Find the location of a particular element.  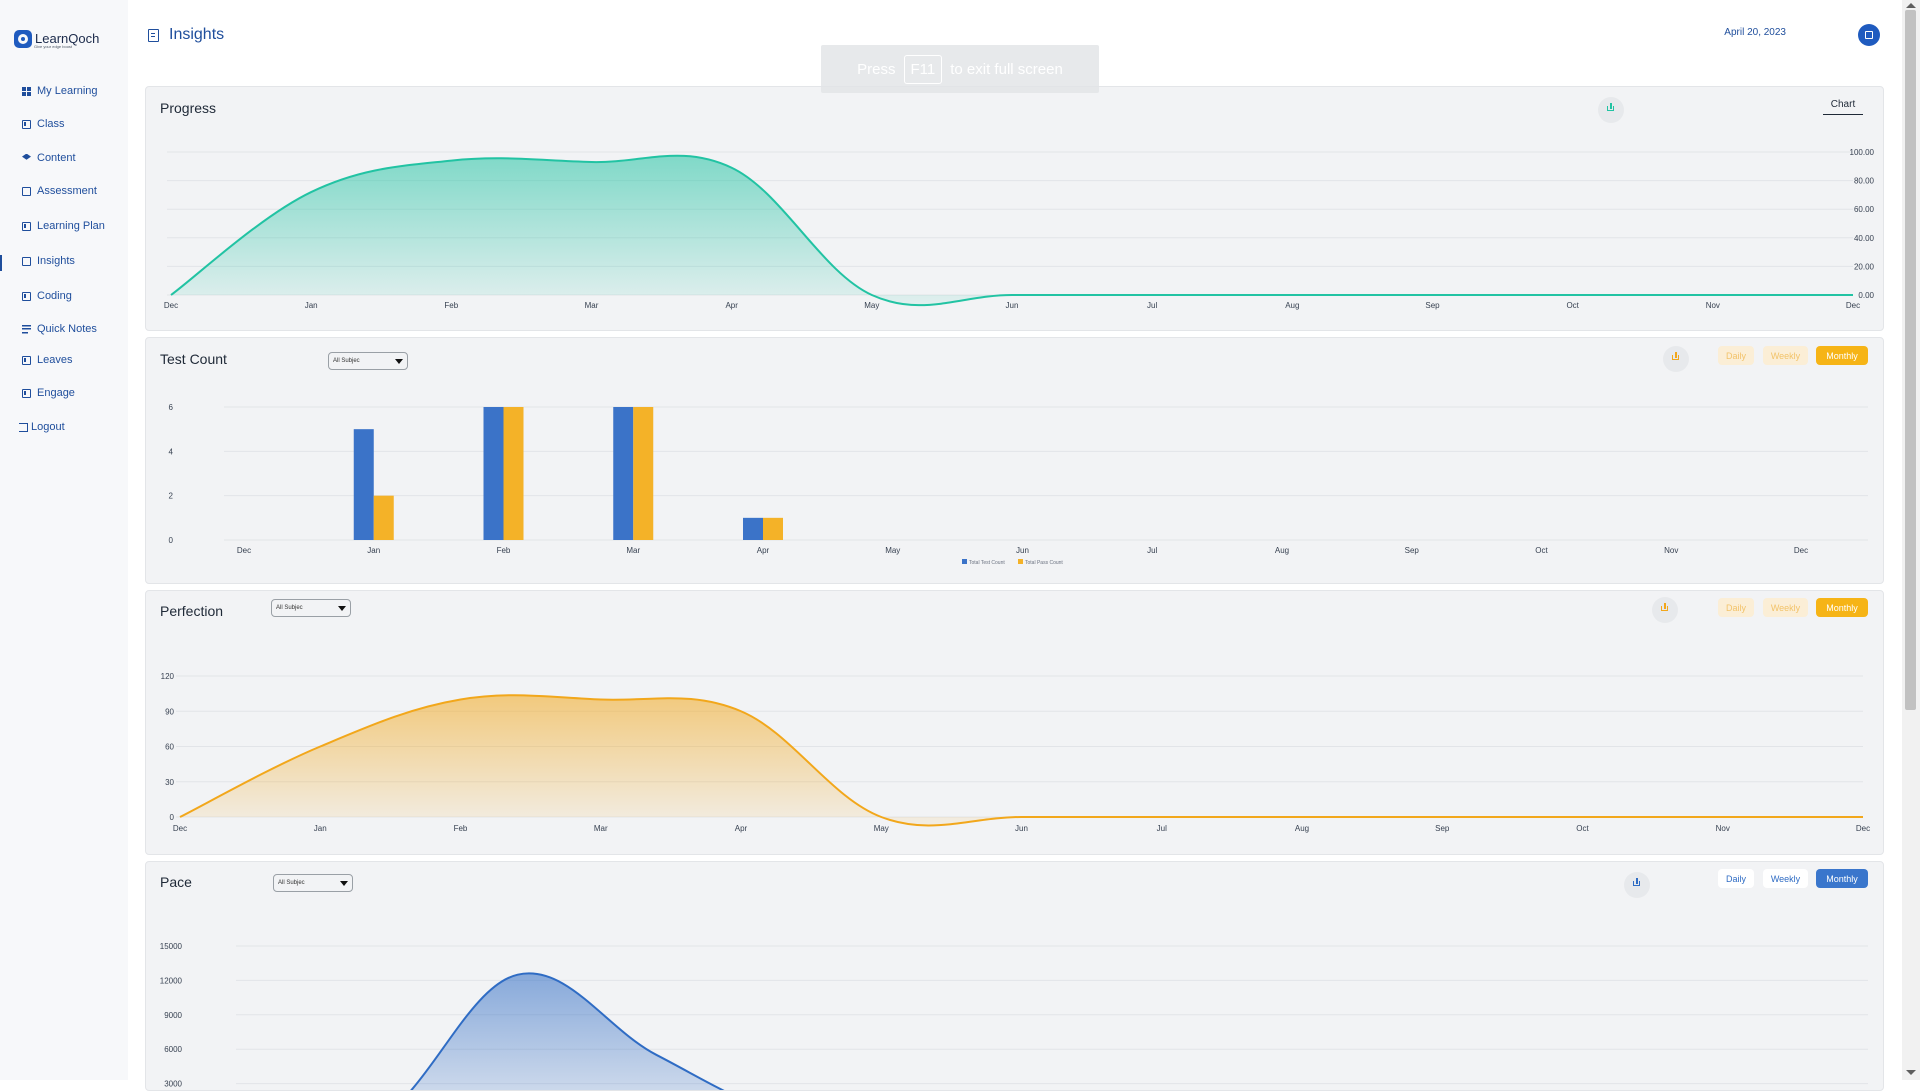

y-tick-label: 60.00 is located at coordinates (1864, 209).